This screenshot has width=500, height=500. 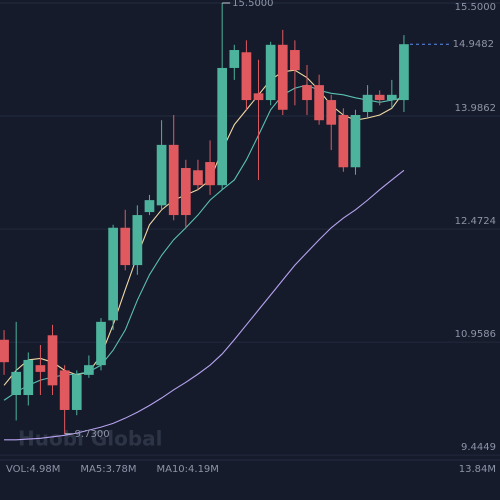 I want to click on volume-axis-label: 13.84M, so click(x=477, y=469).